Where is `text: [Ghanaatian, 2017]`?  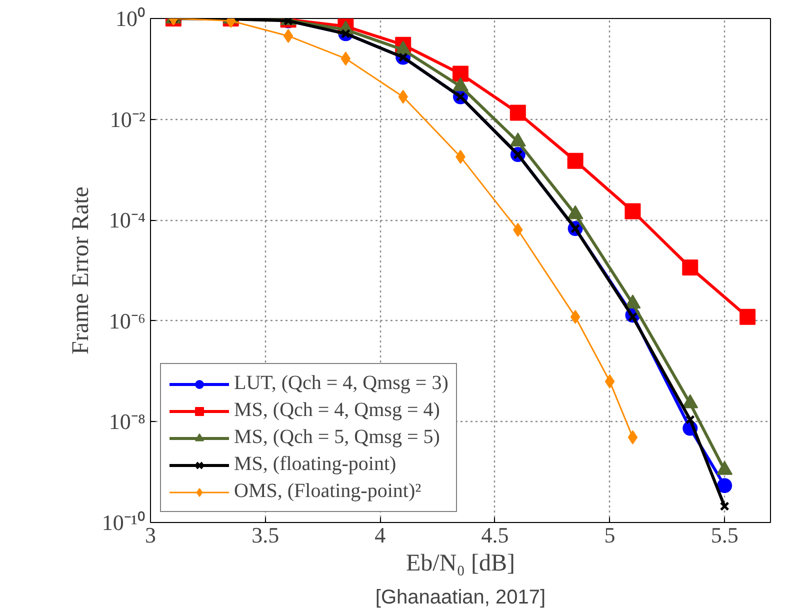
text: [Ghanaatian, 2017] is located at coordinates (460, 597).